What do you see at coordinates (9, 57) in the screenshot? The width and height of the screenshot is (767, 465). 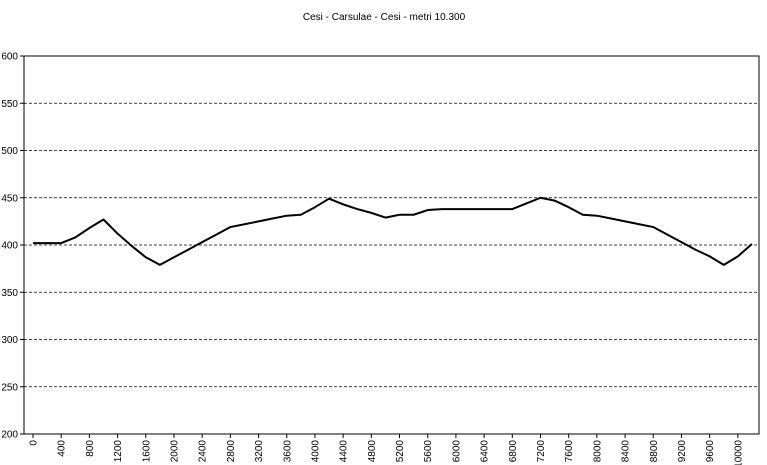 I see `y-tick-label: 600` at bounding box center [9, 57].